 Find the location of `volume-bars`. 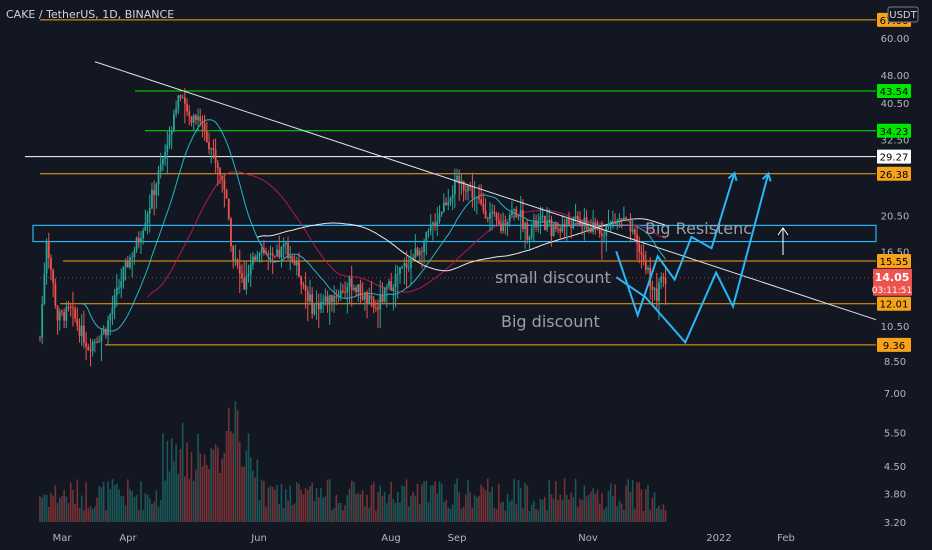

volume-bars is located at coordinates (353, 461).